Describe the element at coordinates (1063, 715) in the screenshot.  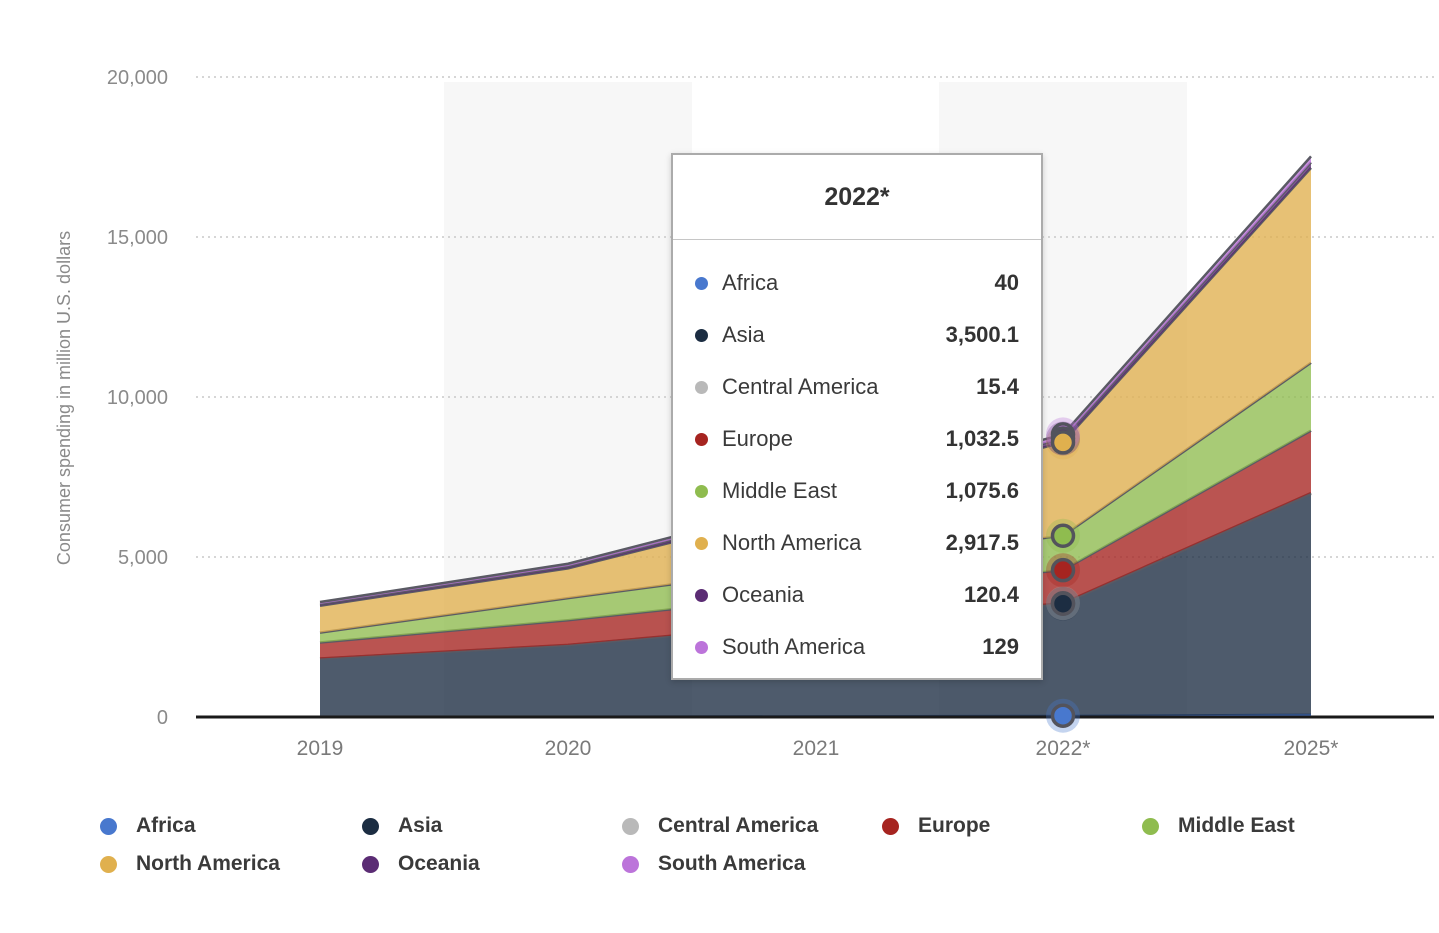
I see `marker-africa` at that location.